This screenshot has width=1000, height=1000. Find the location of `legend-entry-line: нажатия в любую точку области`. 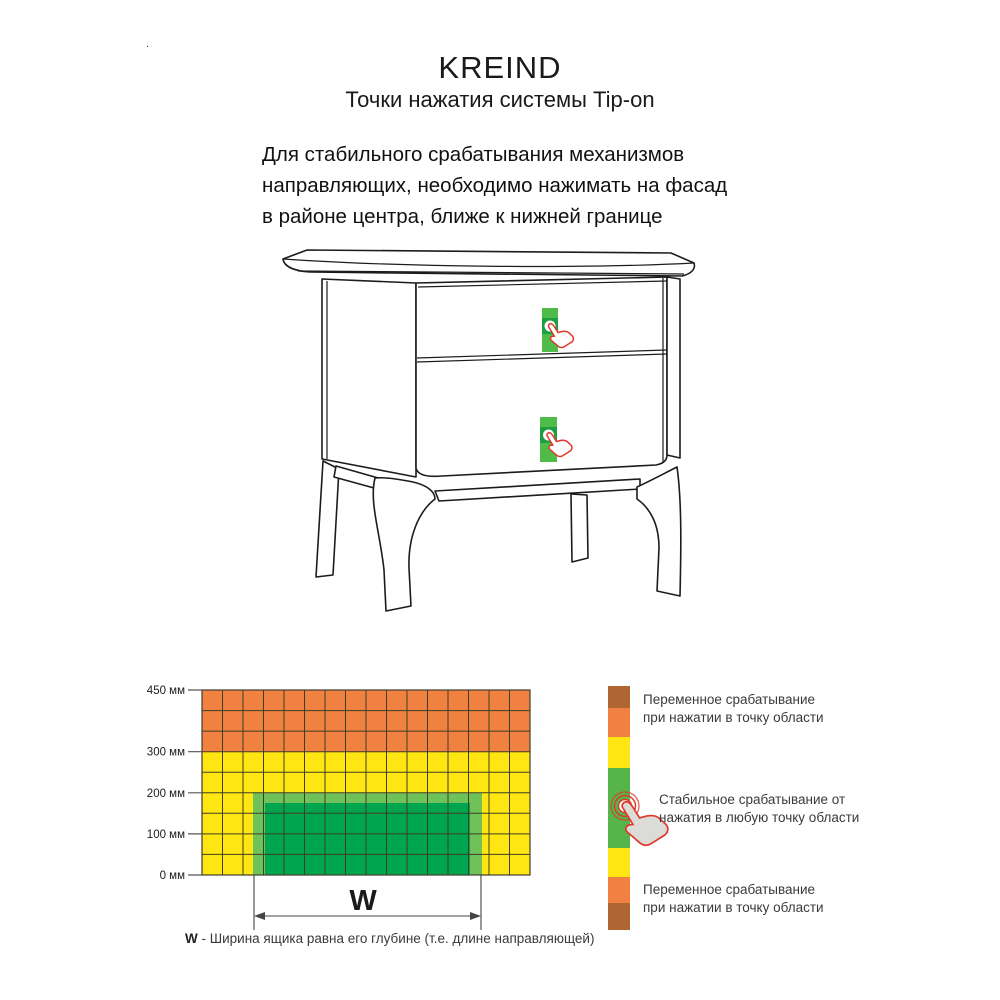

legend-entry-line: нажатия в любую точку области is located at coordinates (759, 817).